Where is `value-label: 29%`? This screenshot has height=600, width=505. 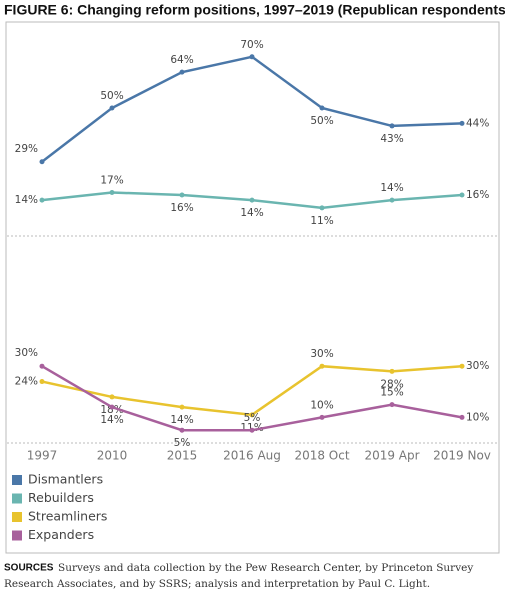 value-label: 29% is located at coordinates (26, 149).